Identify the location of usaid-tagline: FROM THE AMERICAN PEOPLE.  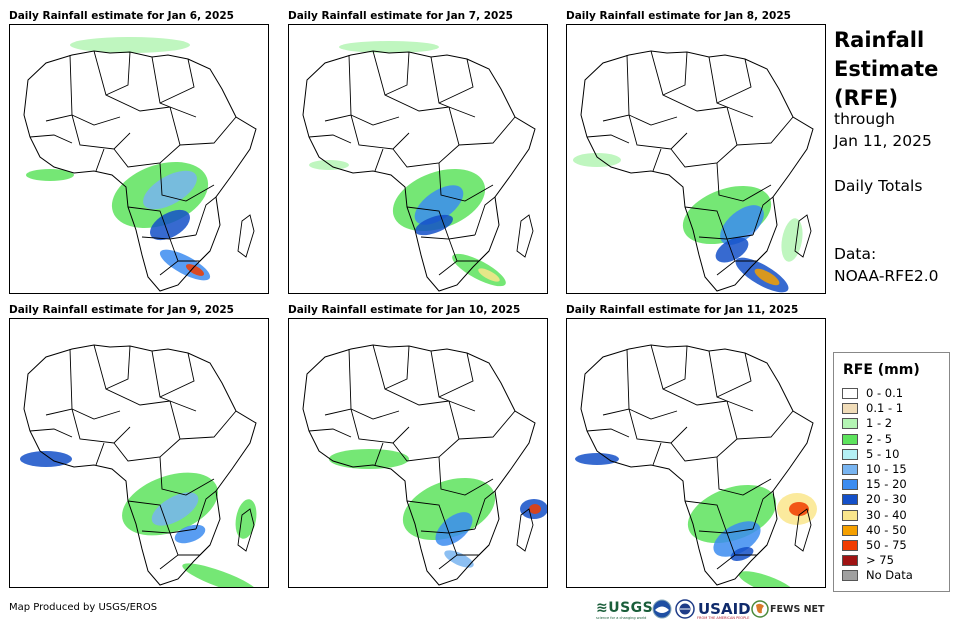
(723, 618).